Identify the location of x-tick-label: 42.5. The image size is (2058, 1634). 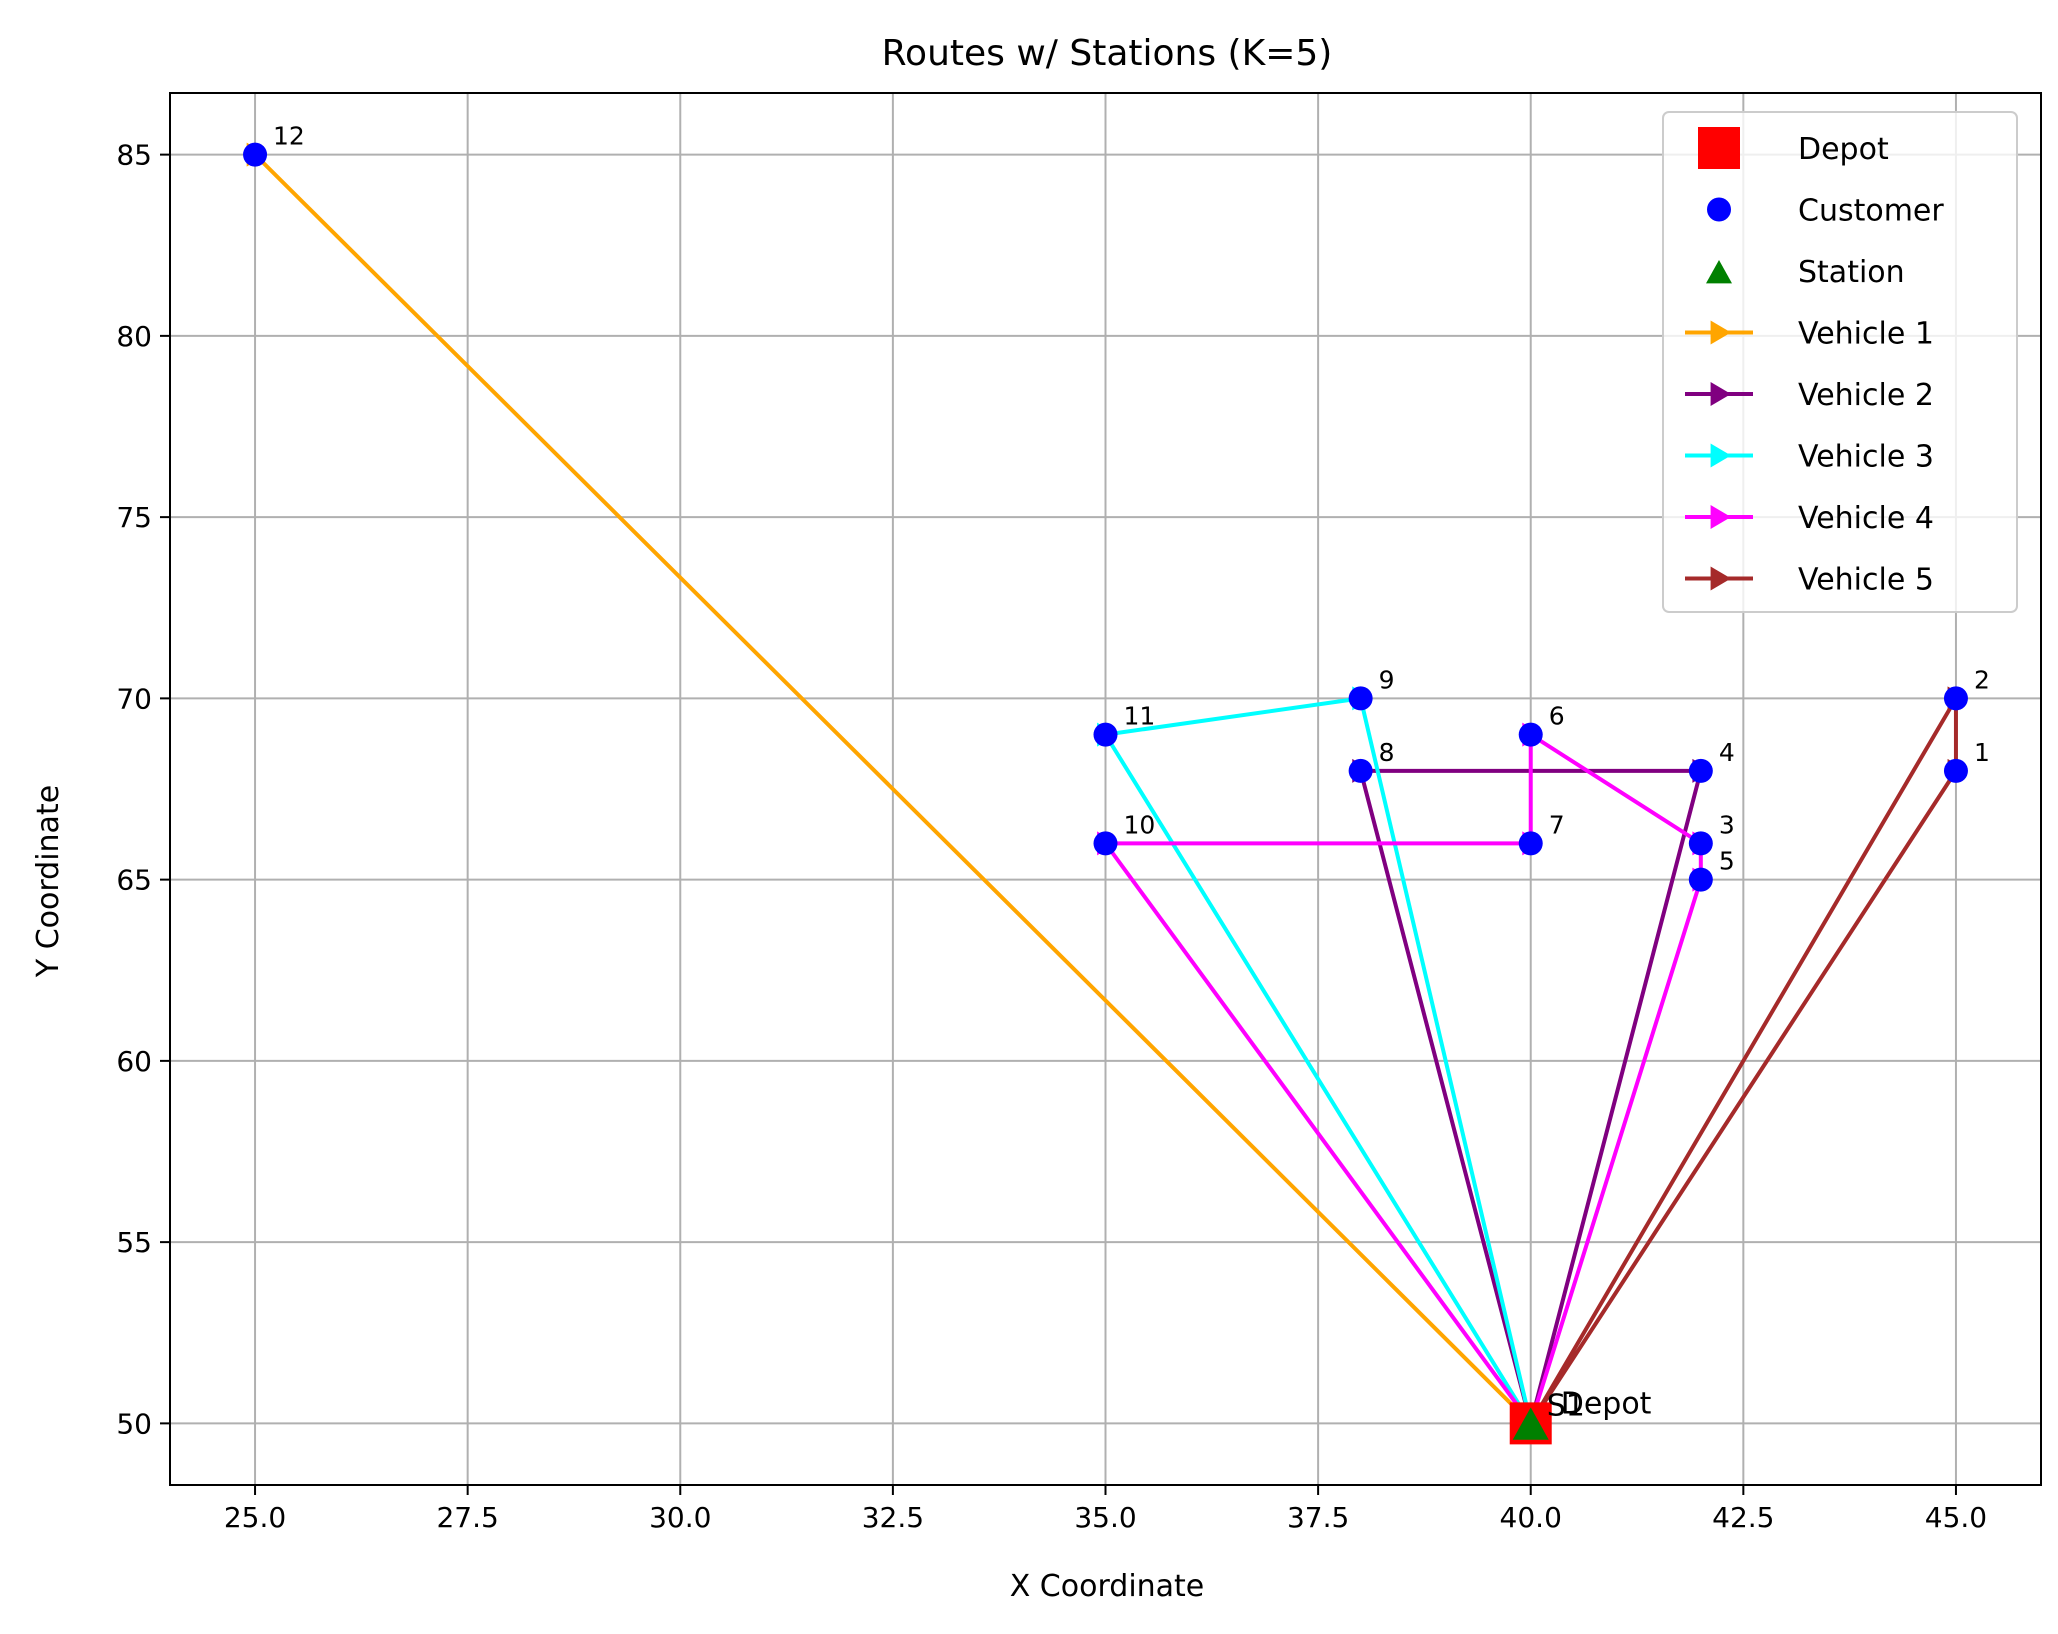
(1743, 1517).